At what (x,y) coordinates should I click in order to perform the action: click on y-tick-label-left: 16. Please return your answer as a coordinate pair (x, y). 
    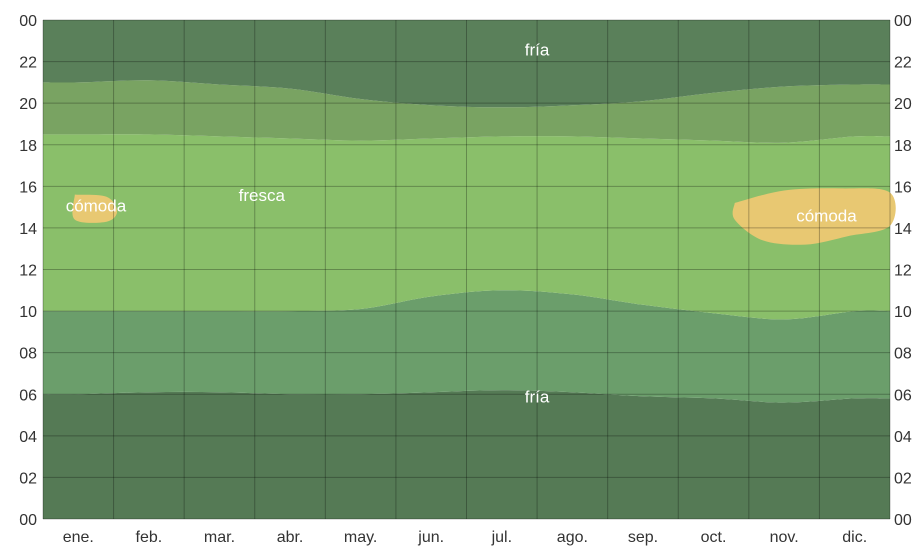
    Looking at the image, I should click on (28, 187).